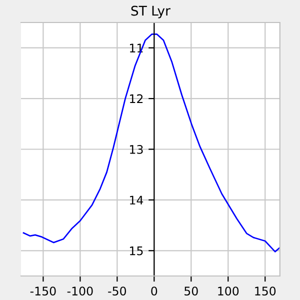  What do you see at coordinates (43, 291) in the screenshot?
I see `x-tick-label: -150` at bounding box center [43, 291].